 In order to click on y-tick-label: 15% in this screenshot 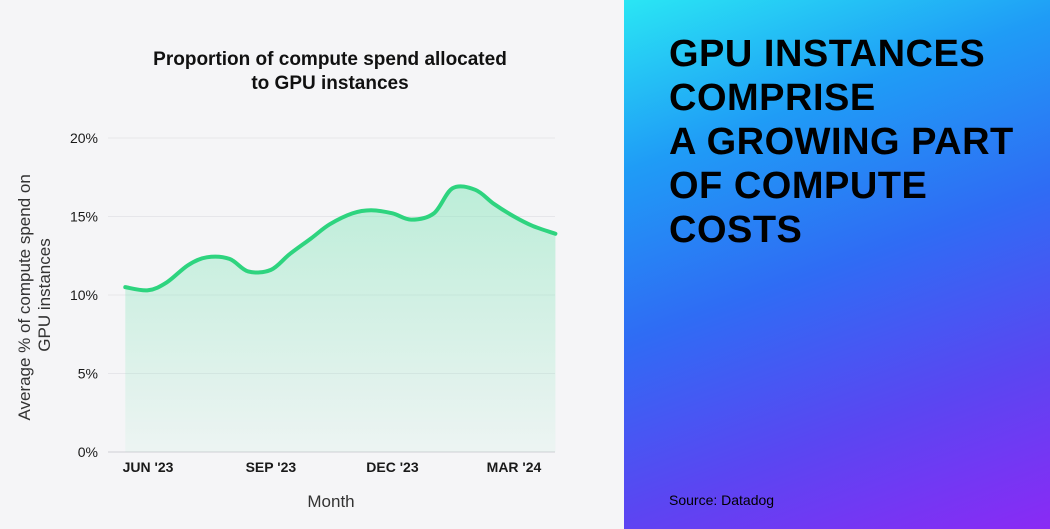, I will do `click(84, 217)`.